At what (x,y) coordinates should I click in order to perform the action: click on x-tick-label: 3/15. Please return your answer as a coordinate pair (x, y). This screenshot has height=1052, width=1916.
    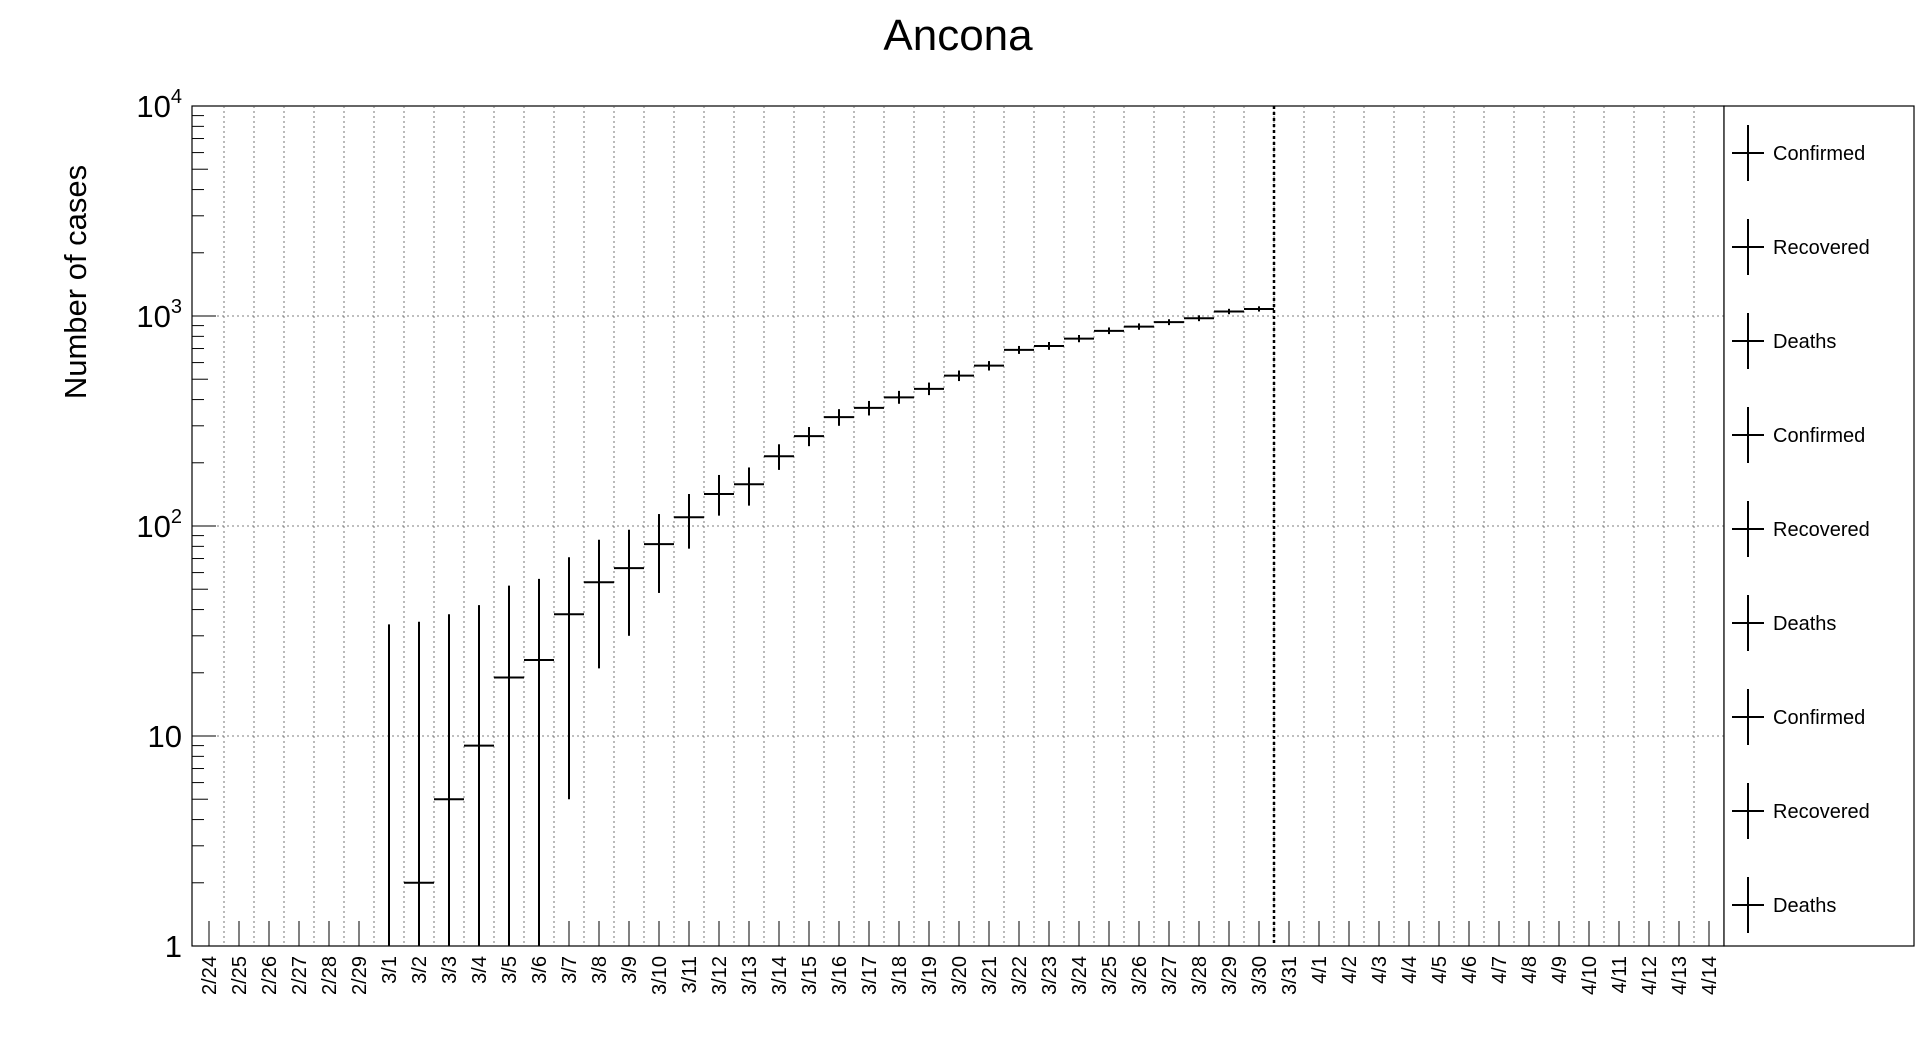
    Looking at the image, I should click on (810, 975).